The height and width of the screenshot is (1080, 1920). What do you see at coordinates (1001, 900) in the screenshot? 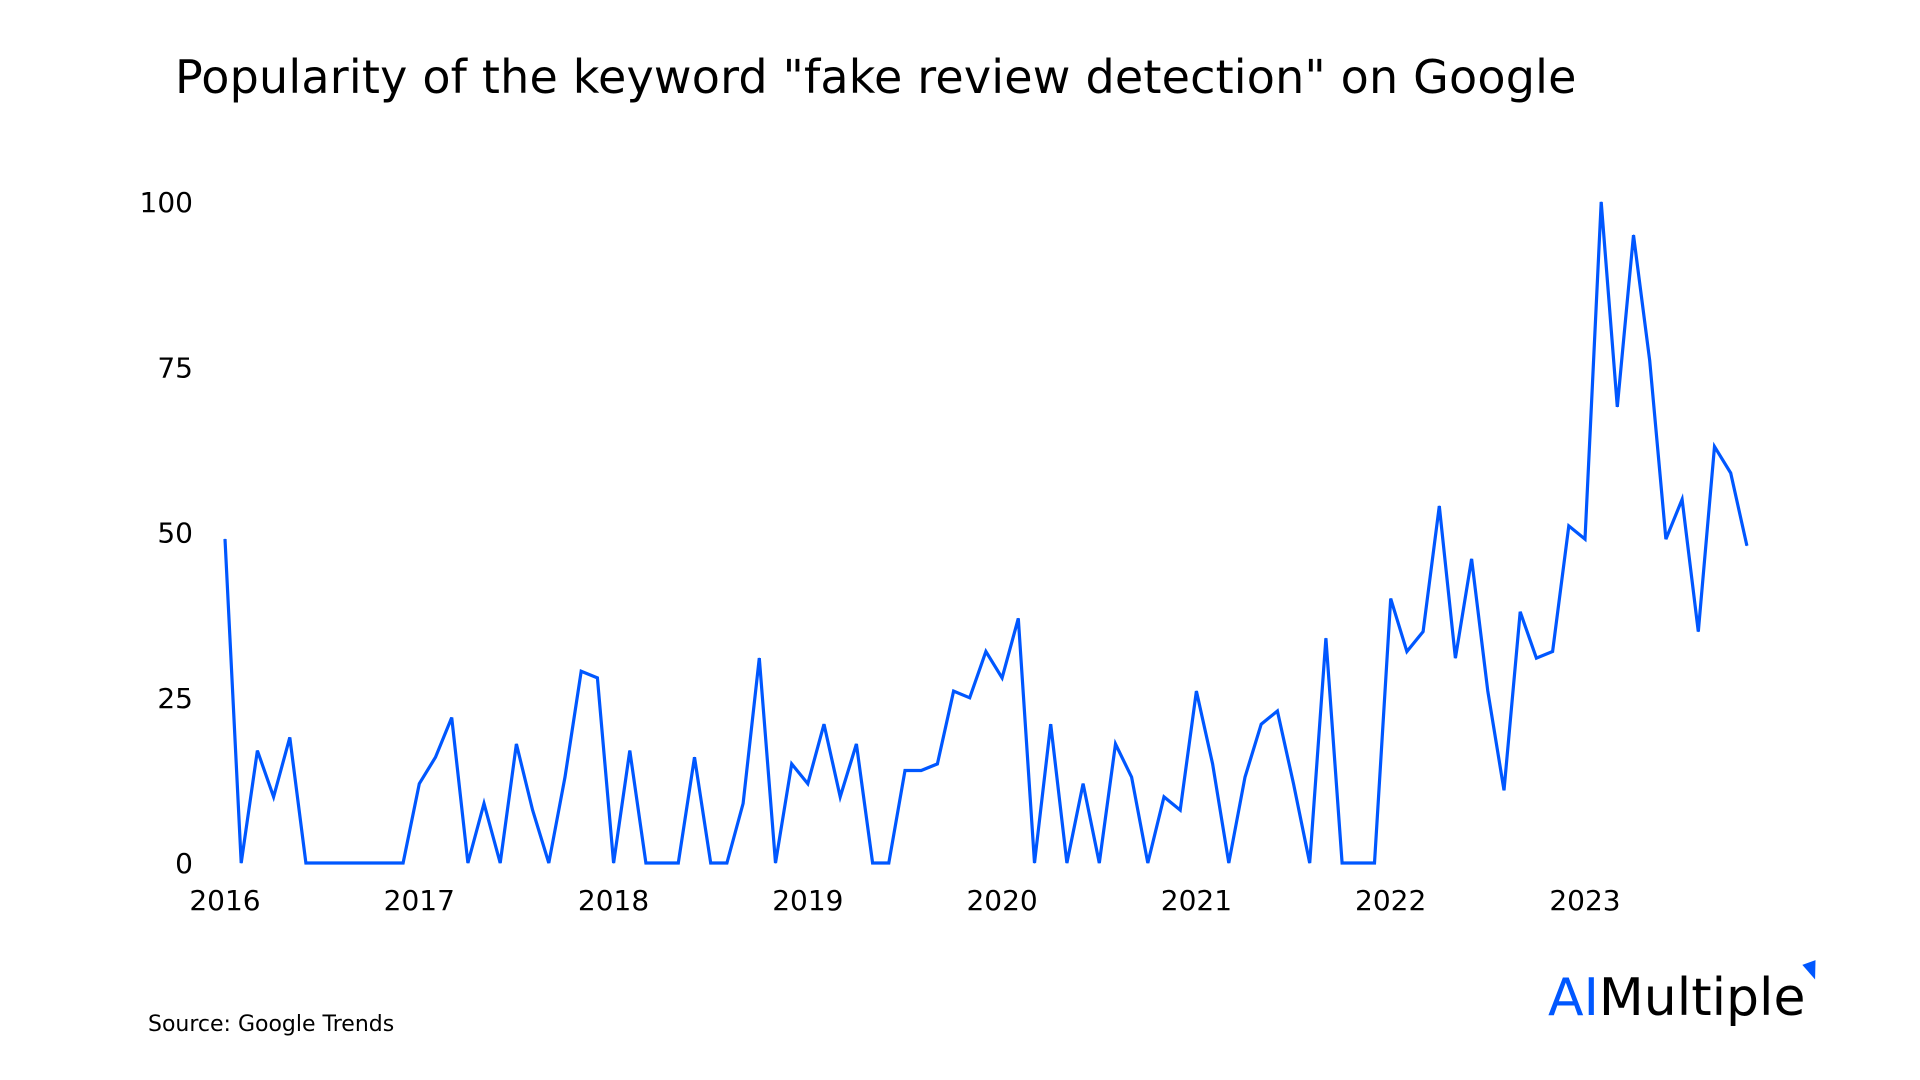
I see `x-tick-label: 2020` at bounding box center [1001, 900].